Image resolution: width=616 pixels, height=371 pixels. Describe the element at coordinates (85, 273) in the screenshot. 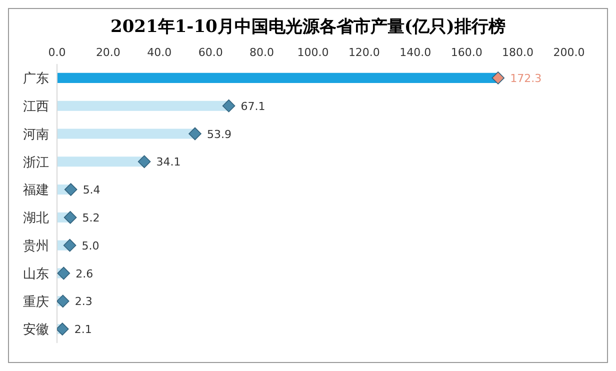

I see `data-label: 2.6` at that location.